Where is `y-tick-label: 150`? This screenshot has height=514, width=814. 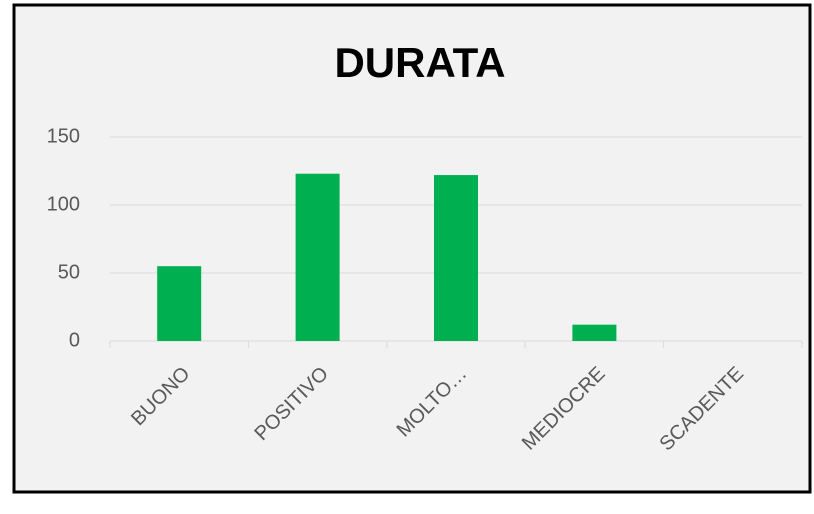
y-tick-label: 150 is located at coordinates (63, 136).